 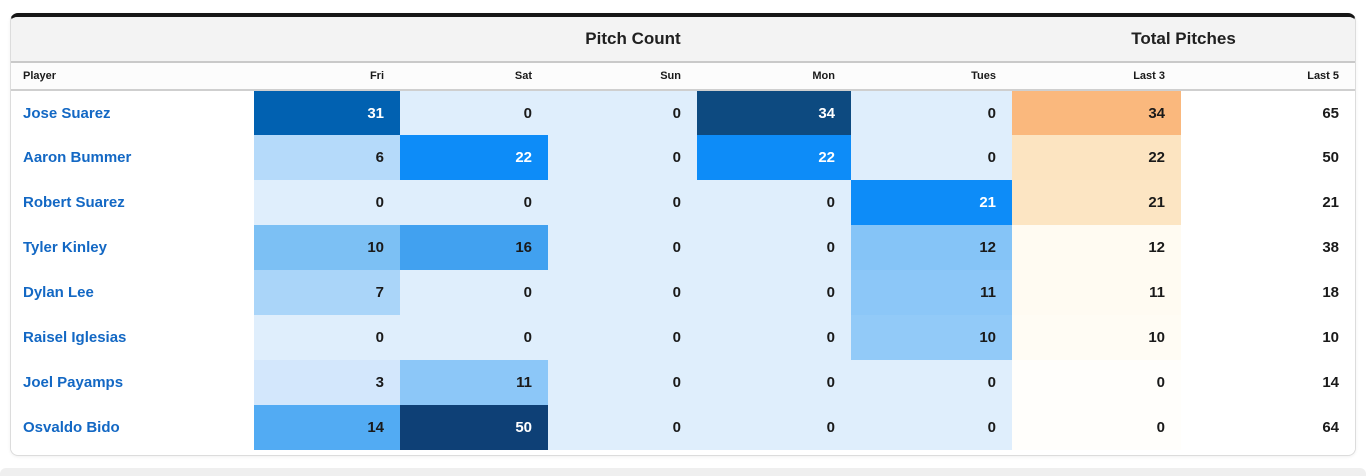 What do you see at coordinates (683, 472) in the screenshot?
I see `next-card-top-edge` at bounding box center [683, 472].